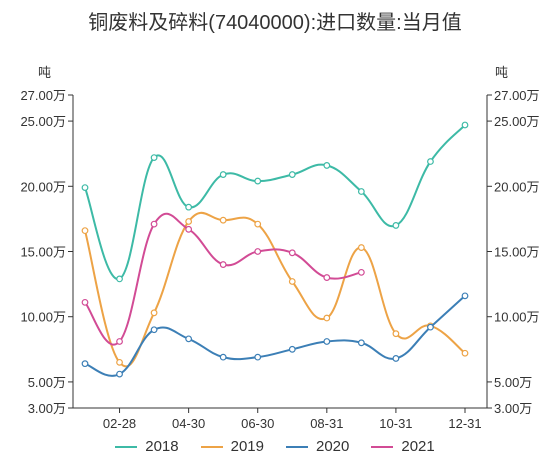 The image size is (550, 470). Describe the element at coordinates (517, 121) in the screenshot. I see `y-tick-label-right: 25.00万` at that location.